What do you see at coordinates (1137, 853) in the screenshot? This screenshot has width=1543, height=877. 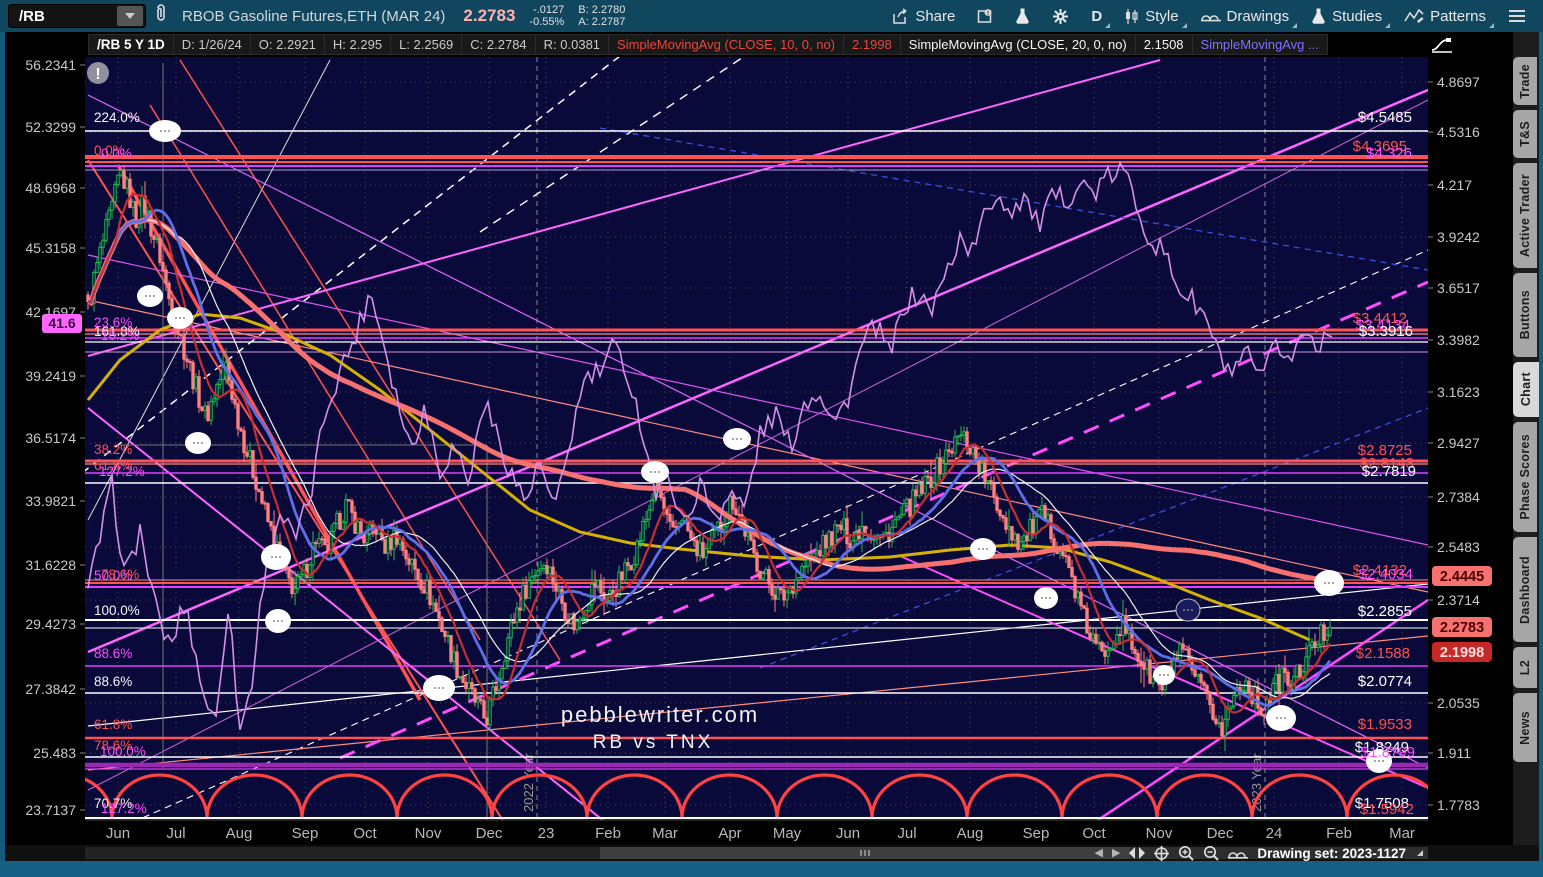 I see `expand-horizontal-icon` at bounding box center [1137, 853].